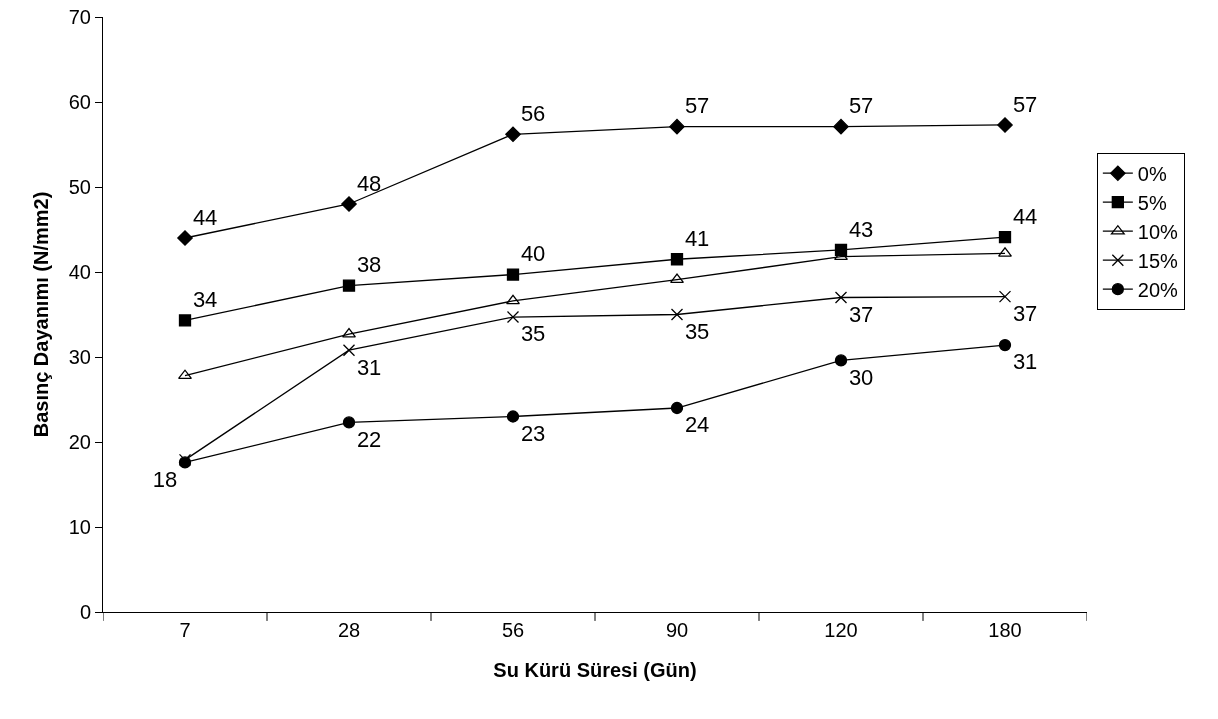  What do you see at coordinates (79, 102) in the screenshot?
I see `y-tick-label: 60` at bounding box center [79, 102].